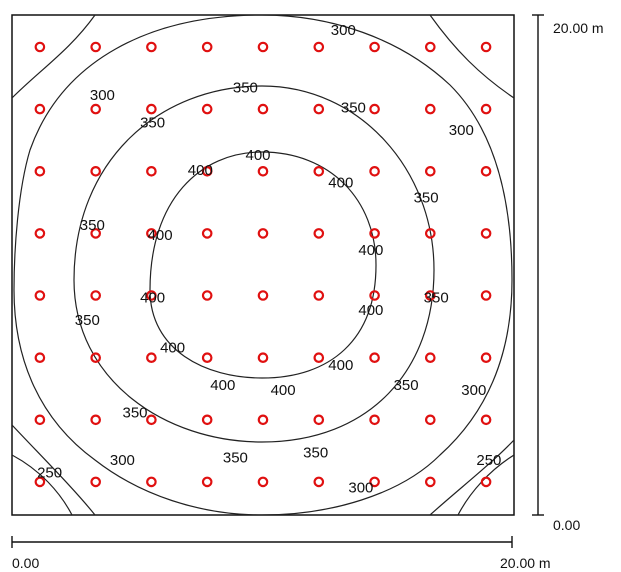 The height and width of the screenshot is (572, 621). What do you see at coordinates (281, 553) in the screenshot?
I see `x-scale-bar: 0.00 20.00 m` at bounding box center [281, 553].